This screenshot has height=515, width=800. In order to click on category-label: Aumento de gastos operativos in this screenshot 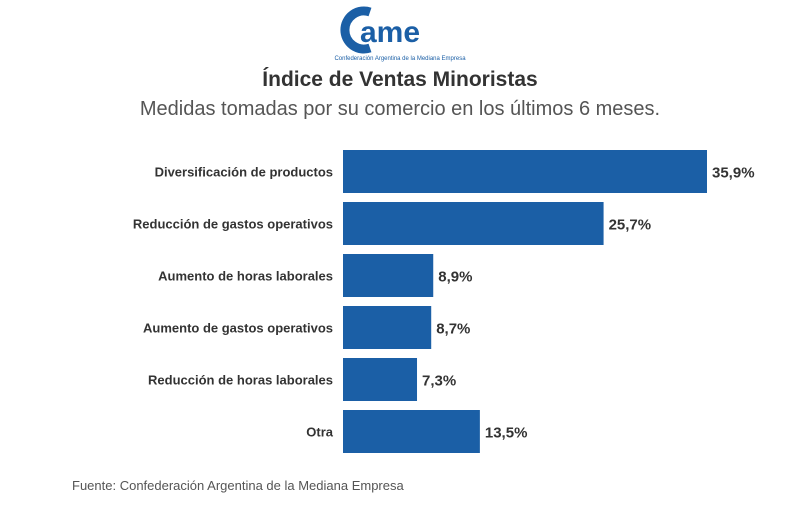, I will do `click(238, 328)`.